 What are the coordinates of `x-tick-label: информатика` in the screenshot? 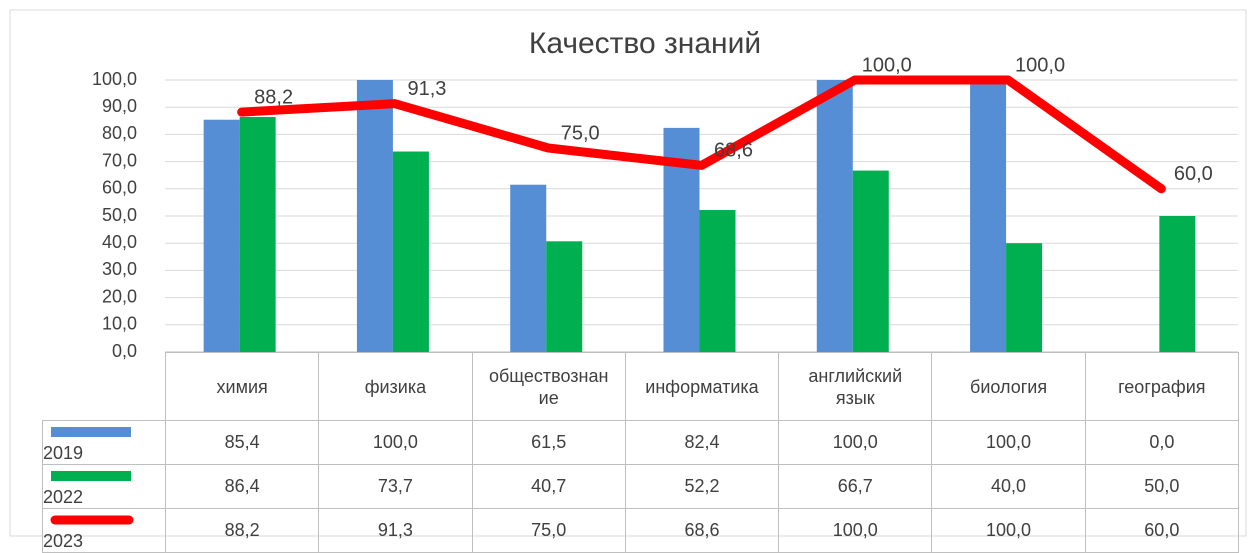 It's located at (702, 386).